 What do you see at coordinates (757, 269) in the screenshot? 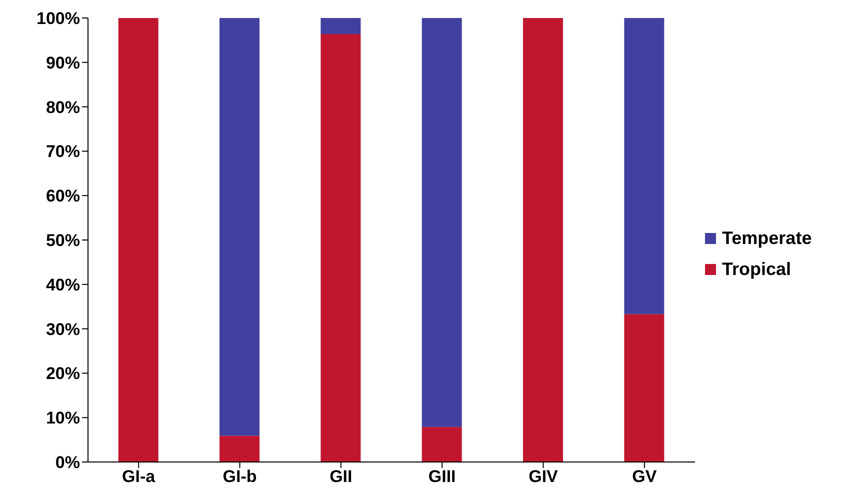
I see `legend-label: Tropical` at bounding box center [757, 269].